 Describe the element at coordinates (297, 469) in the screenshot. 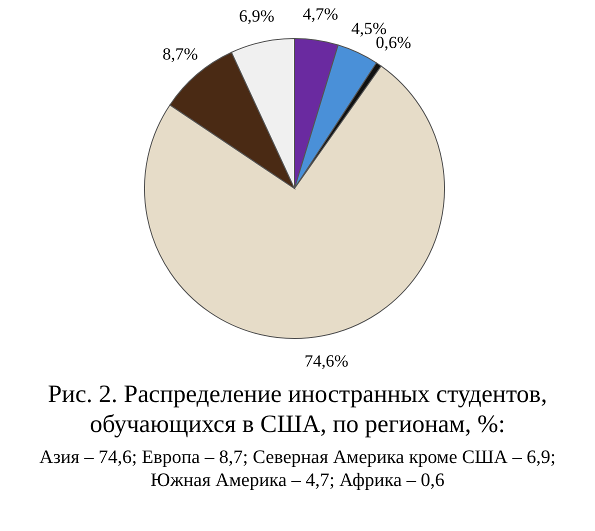

I see `text: Азия – 74,6; Европа – 8,7; Северная Америка кроме США – 6,9; Южная Америка – 4,7; Африка – 0,6` at that location.